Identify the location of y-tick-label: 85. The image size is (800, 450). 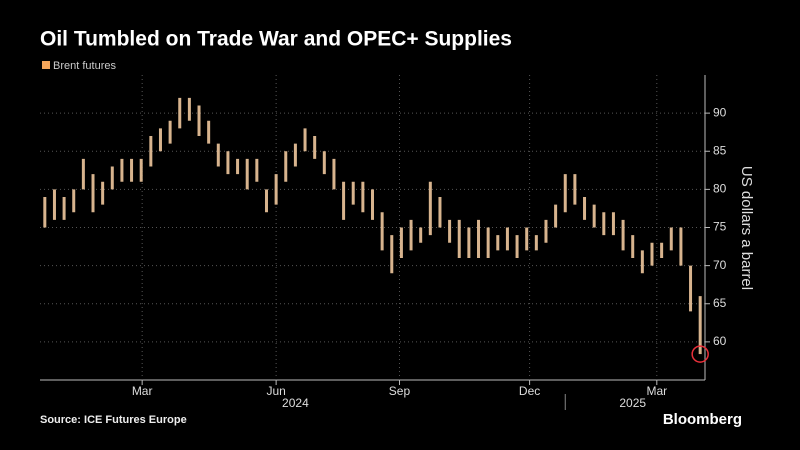
(720, 150).